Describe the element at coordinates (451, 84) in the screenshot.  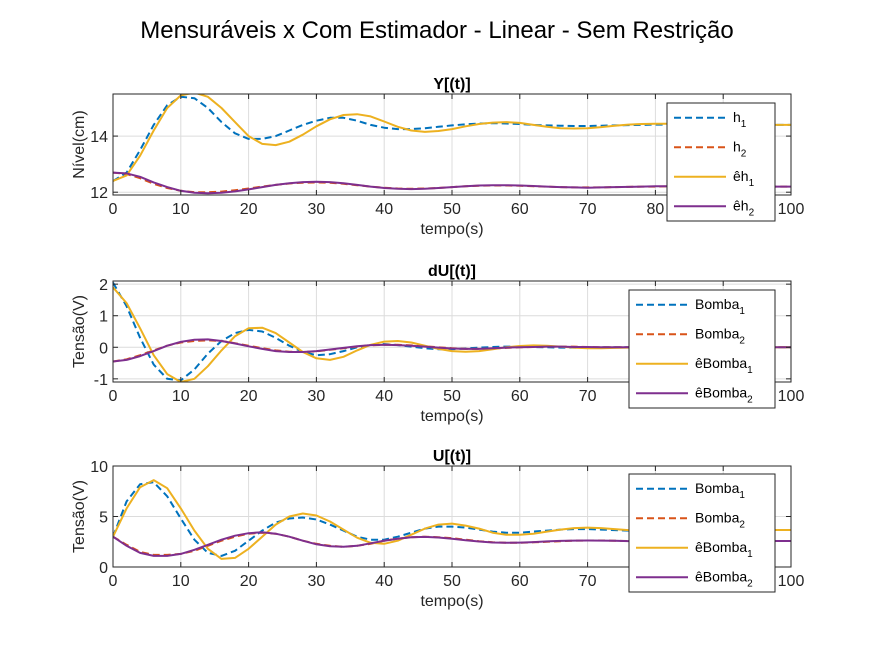
I see `subplot-title: Y[(t)]` at that location.